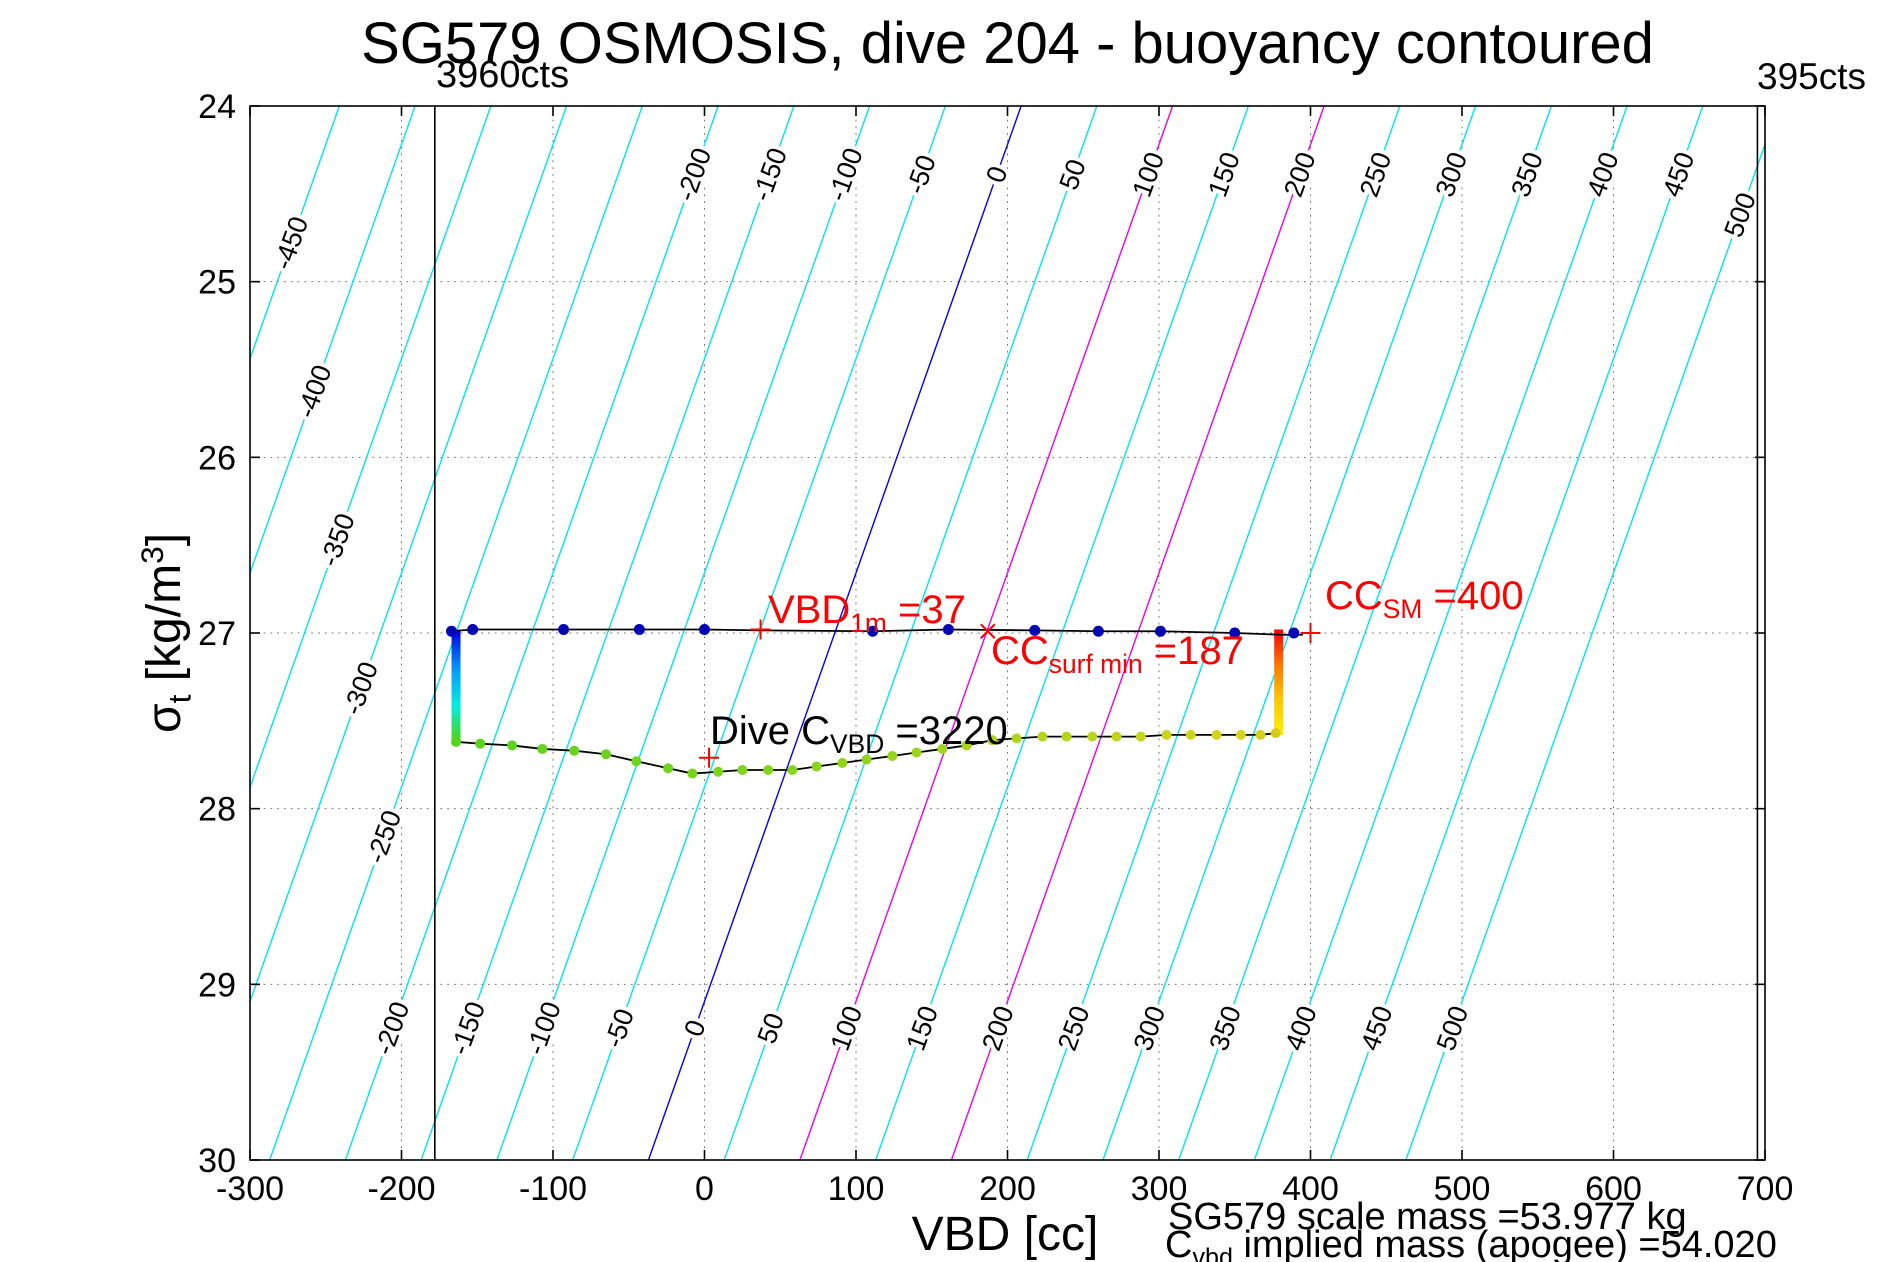  Describe the element at coordinates (217, 634) in the screenshot. I see `svg-text: 27` at that location.